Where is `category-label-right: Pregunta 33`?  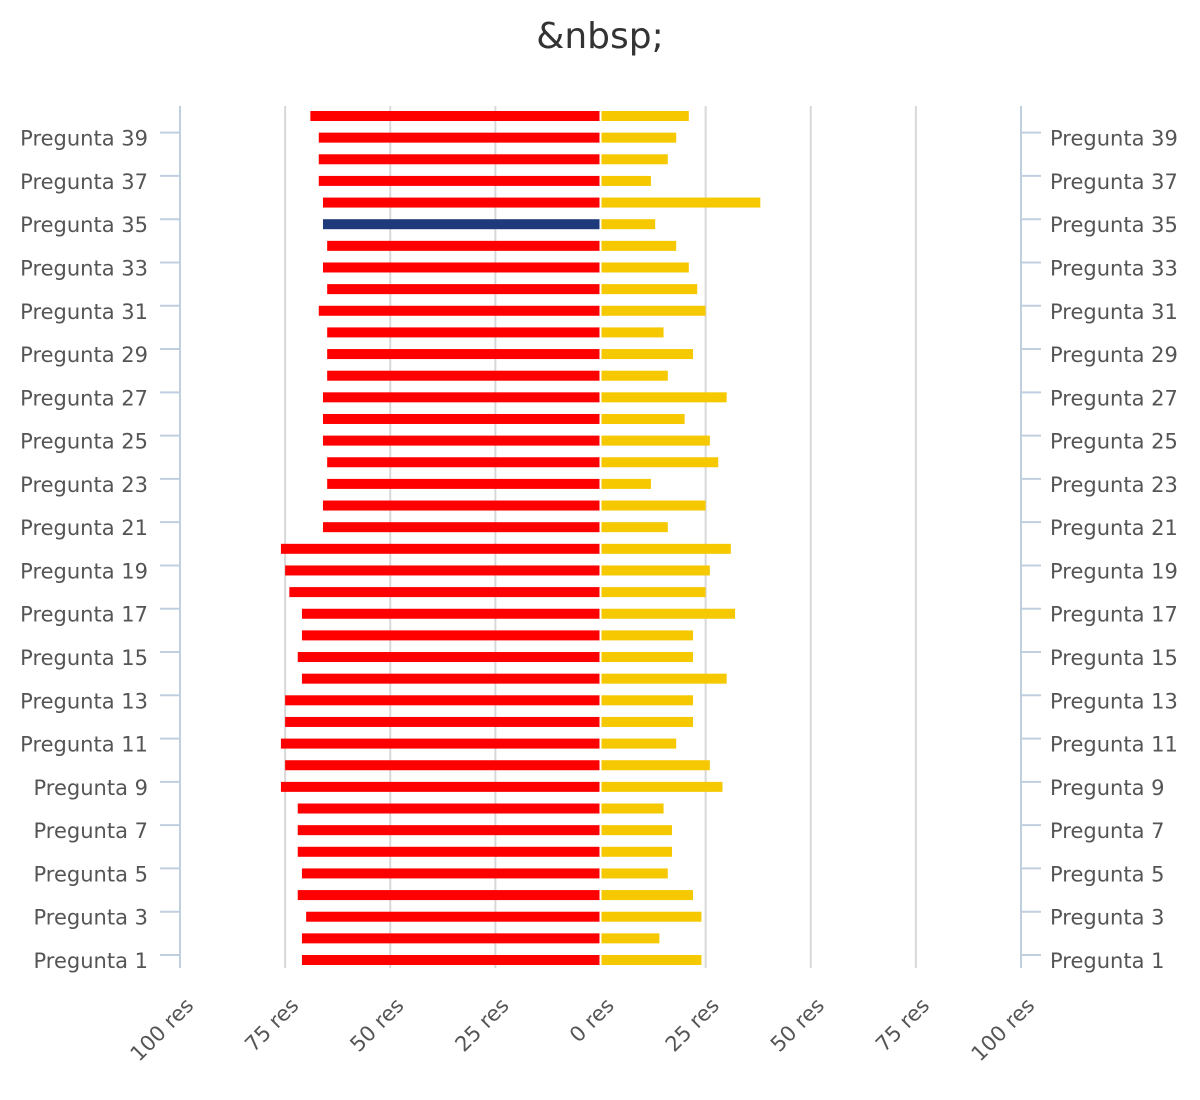
category-label-right: Pregunta 33 is located at coordinates (1114, 268).